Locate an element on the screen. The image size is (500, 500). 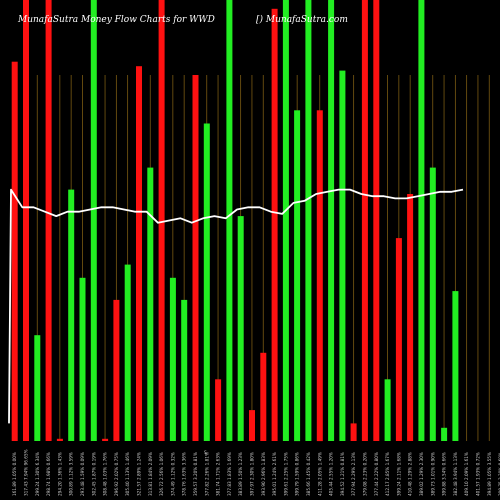
x-tick-label: 379.08 2.23% 0.20% is located at coordinates (364, 474).